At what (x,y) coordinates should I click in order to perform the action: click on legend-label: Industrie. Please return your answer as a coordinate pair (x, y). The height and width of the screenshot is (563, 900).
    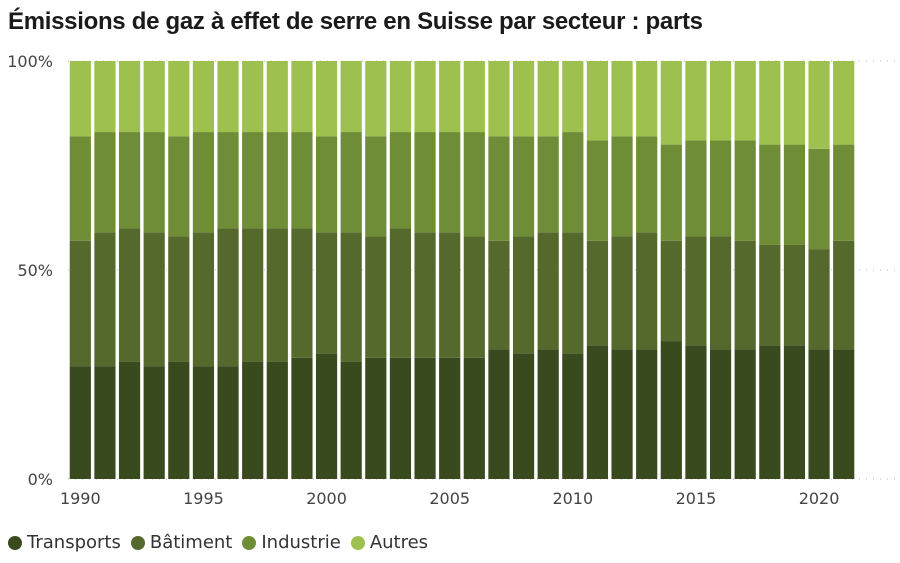
    Looking at the image, I should click on (301, 542).